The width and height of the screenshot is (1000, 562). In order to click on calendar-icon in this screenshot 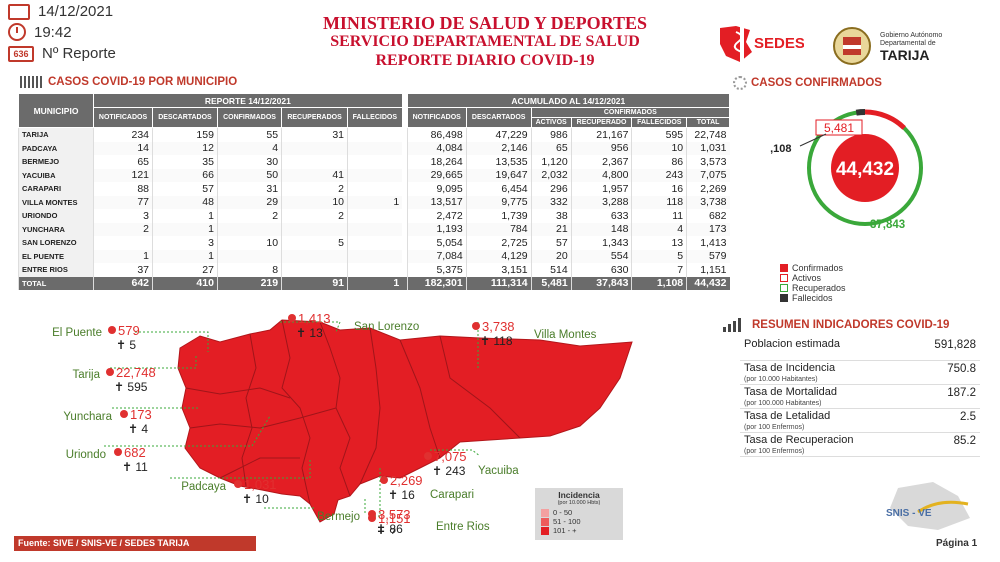, I will do `click(19, 11)`.